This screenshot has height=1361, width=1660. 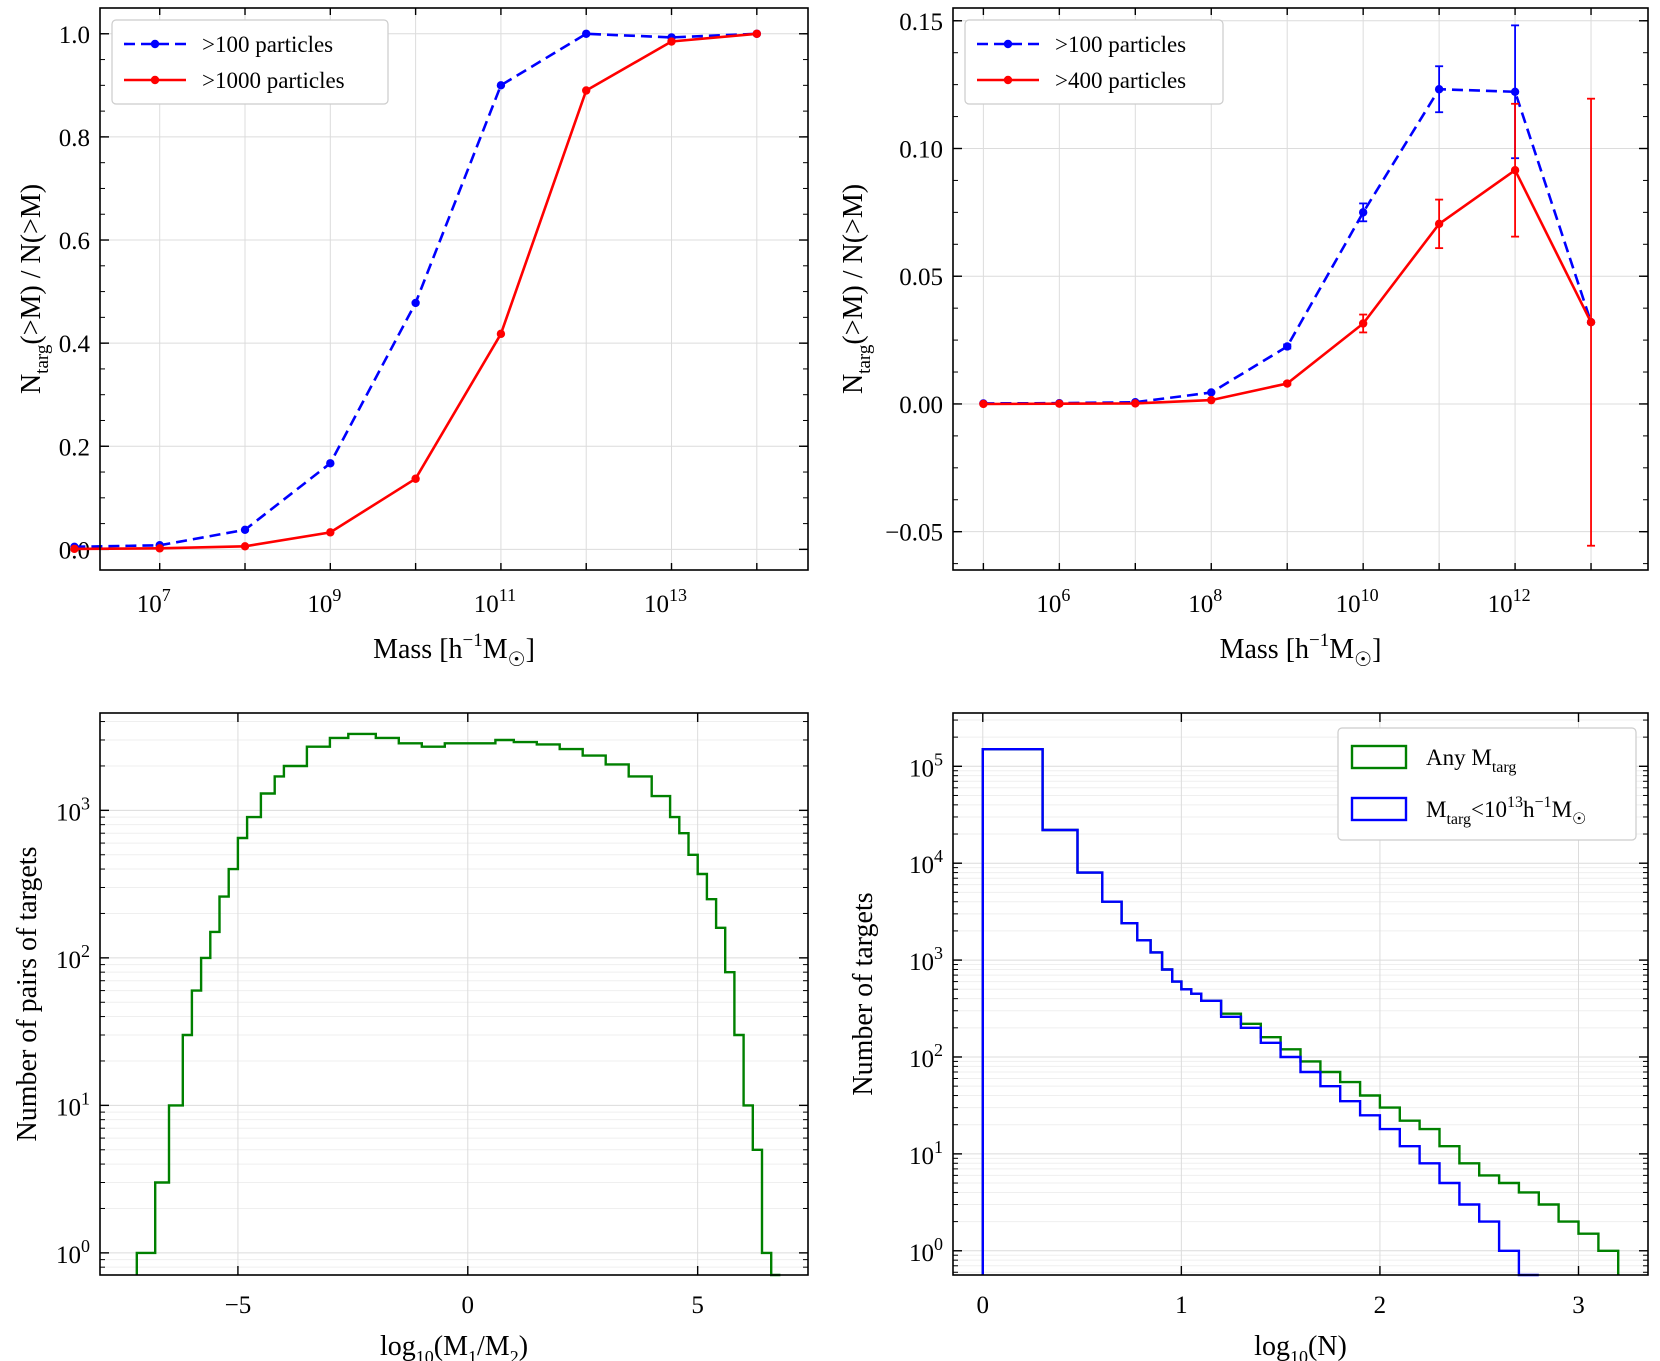 I want to click on y-axis-label: Number of targets, so click(x=863, y=993).